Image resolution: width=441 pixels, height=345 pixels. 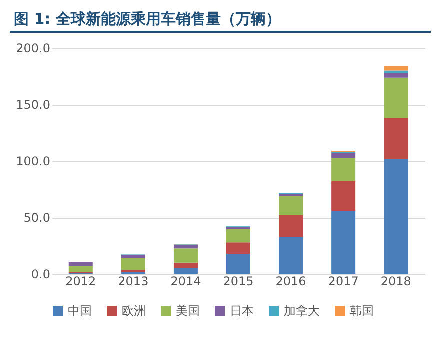 I want to click on y-tick-label: 0.0, so click(x=40, y=275).